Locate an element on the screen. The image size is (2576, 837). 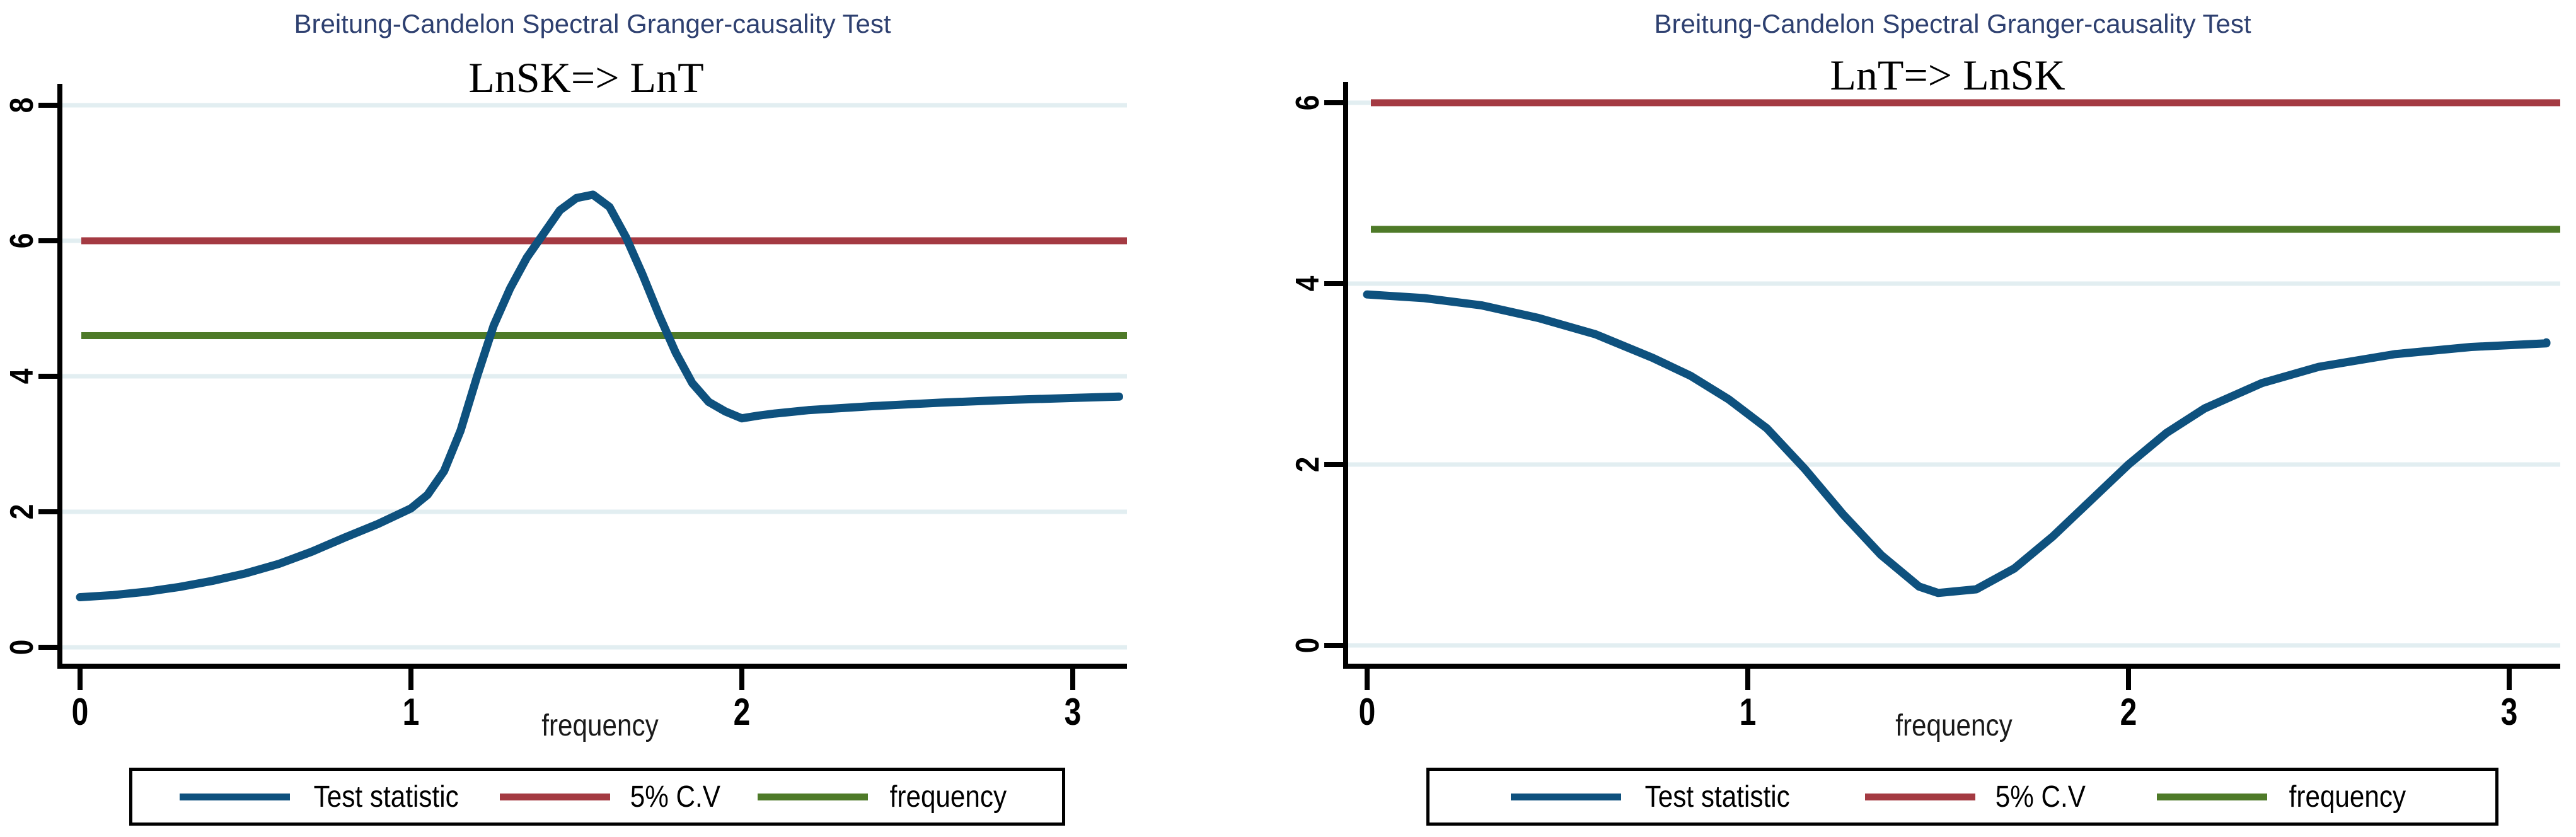
legend-right: Test statistic 5% C.V frequency is located at coordinates (1962, 797).